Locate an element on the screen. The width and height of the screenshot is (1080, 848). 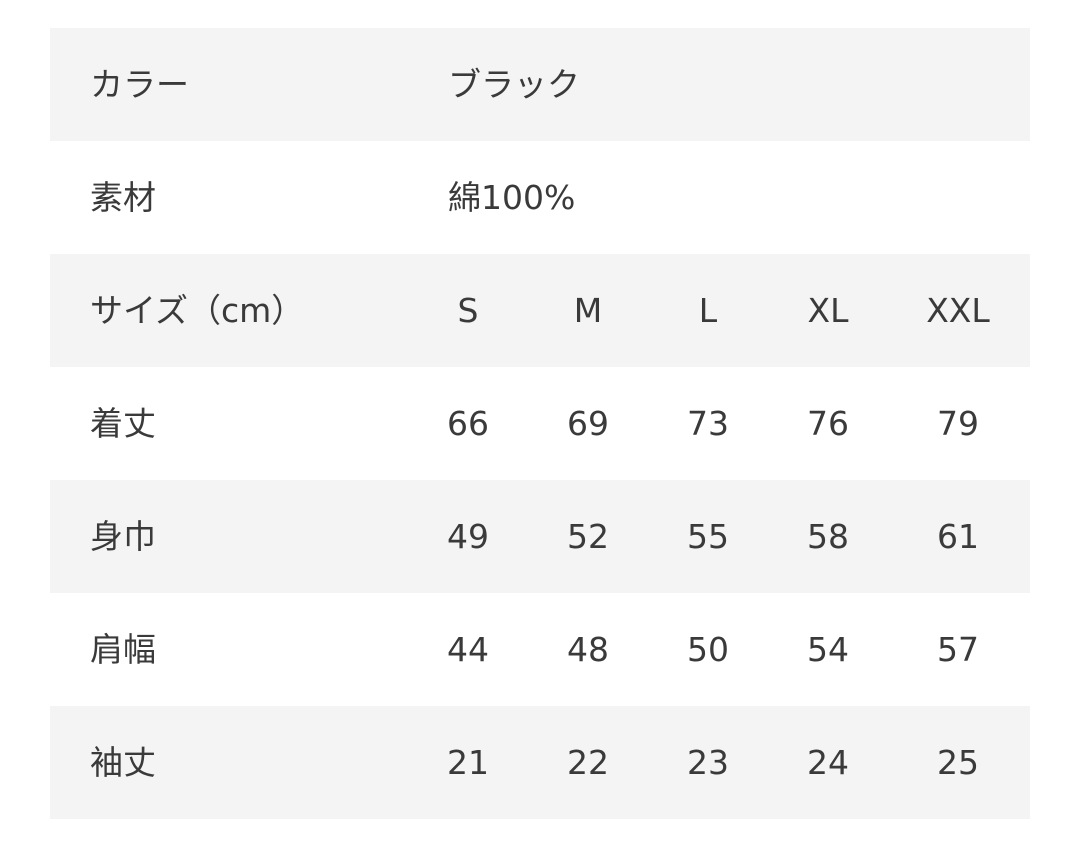
measurement-value: 49 is located at coordinates (468, 536).